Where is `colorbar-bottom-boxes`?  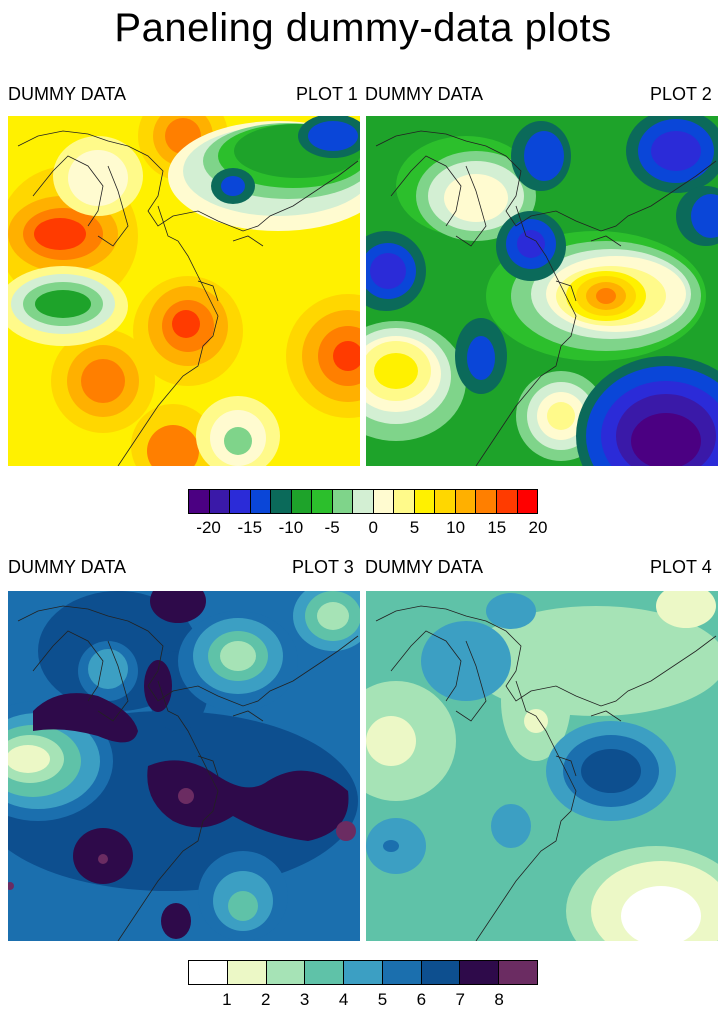 colorbar-bottom-boxes is located at coordinates (363, 972).